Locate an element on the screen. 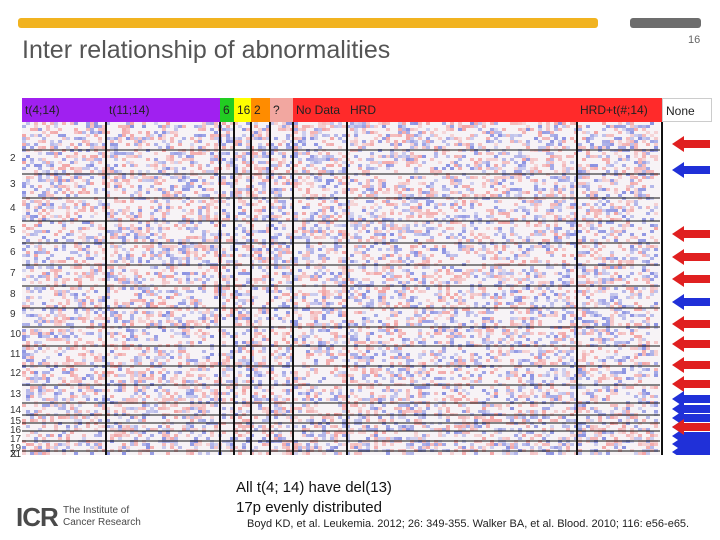 Image resolution: width=720 pixels, height=540 pixels. group-header-5: ? is located at coordinates (281, 110).